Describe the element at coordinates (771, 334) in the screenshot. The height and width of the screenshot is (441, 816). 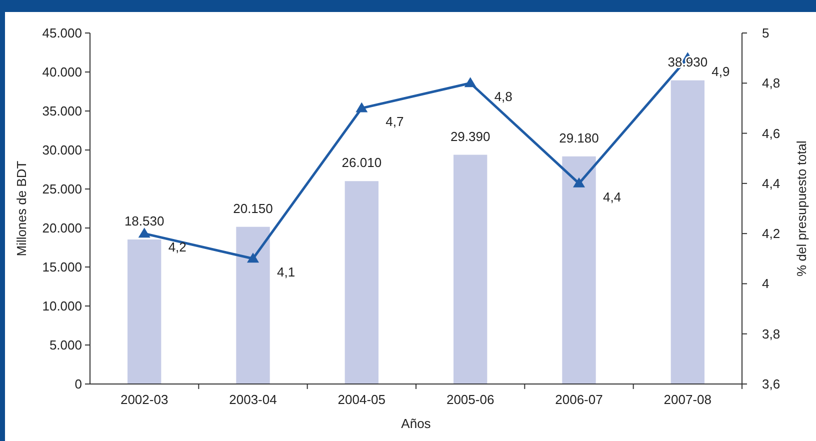
I see `y2-tick-label: 3,8` at that location.